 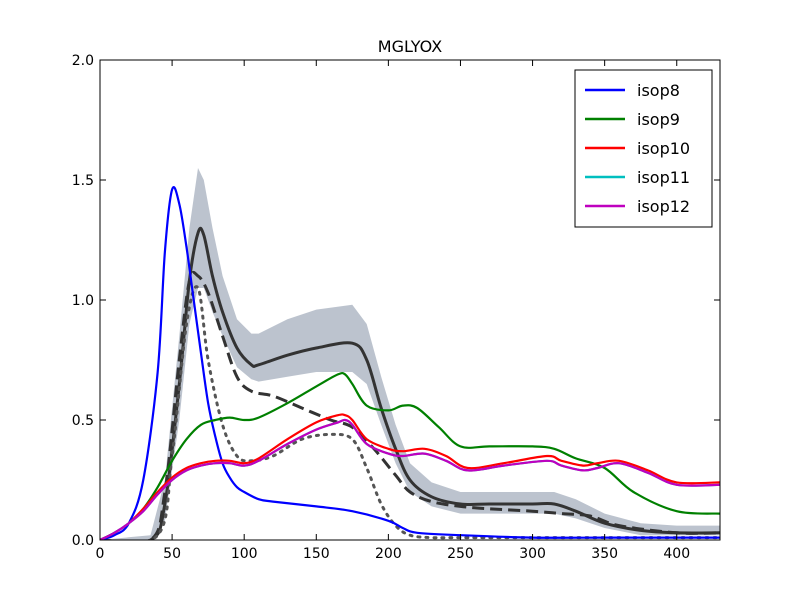 What do you see at coordinates (460, 554) in the screenshot?
I see `x-tick-label: 250` at bounding box center [460, 554].